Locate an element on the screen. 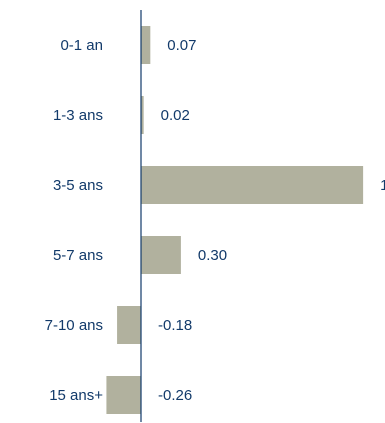 Image resolution: width=385 pixels, height=423 pixels. value-label: 0.07 is located at coordinates (181, 45).